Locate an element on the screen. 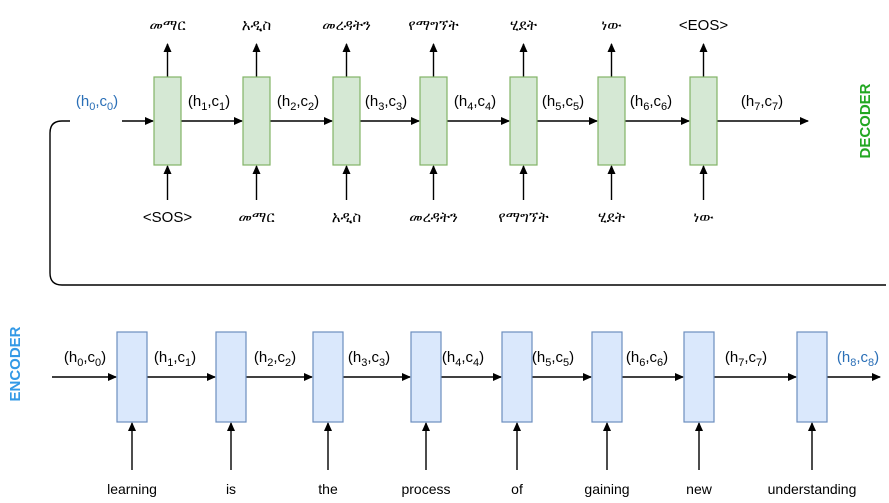 Image resolution: width=889 pixels, height=503 pixels. decoder-input-token: ሂደት is located at coordinates (611, 217).